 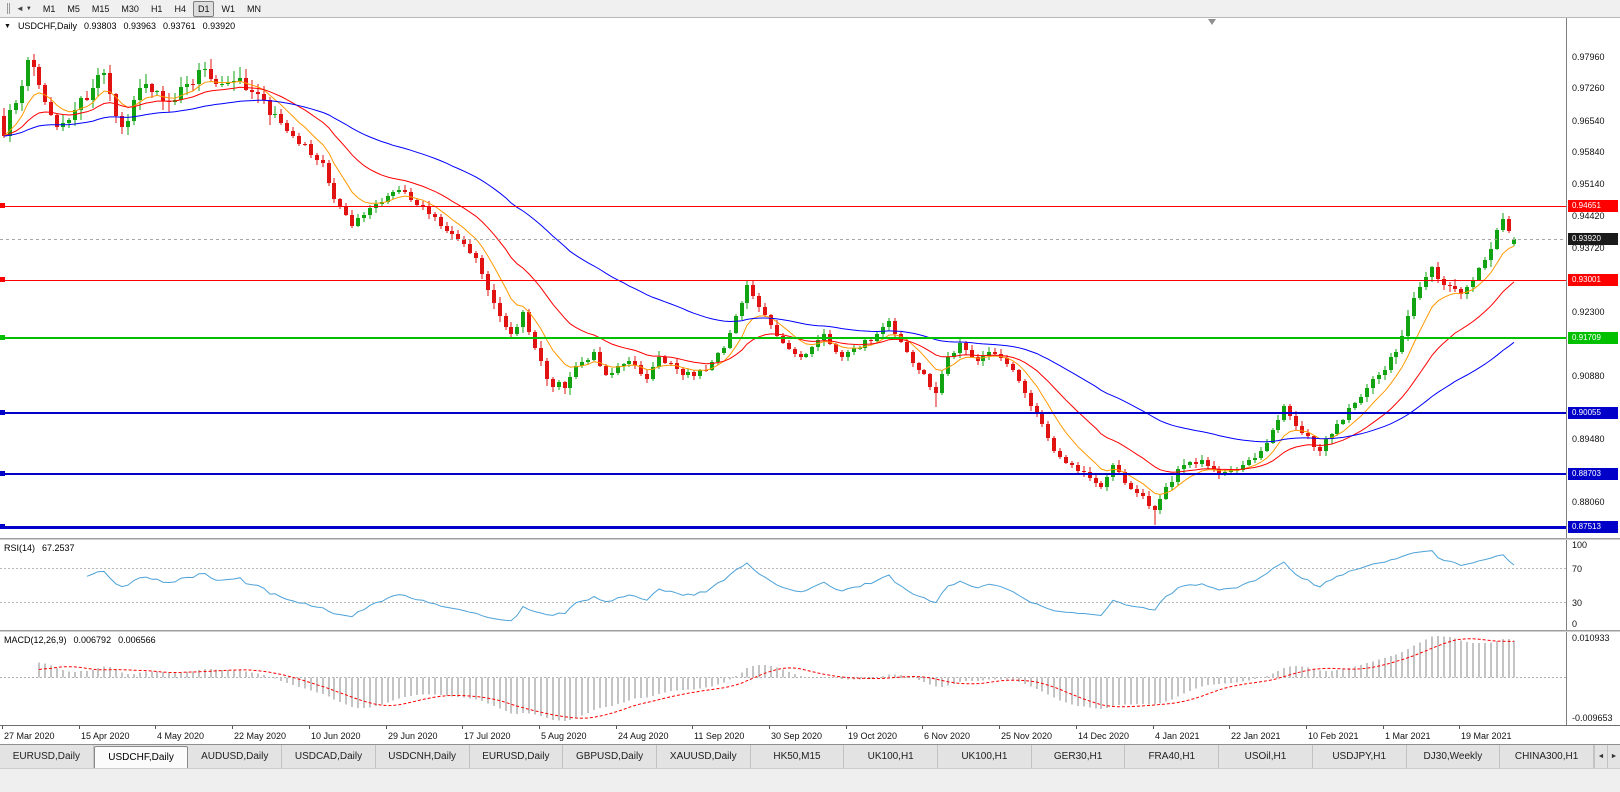 What do you see at coordinates (329, 756) in the screenshot?
I see `chart-tab-usdcad-daily: USDCAD,Daily` at bounding box center [329, 756].